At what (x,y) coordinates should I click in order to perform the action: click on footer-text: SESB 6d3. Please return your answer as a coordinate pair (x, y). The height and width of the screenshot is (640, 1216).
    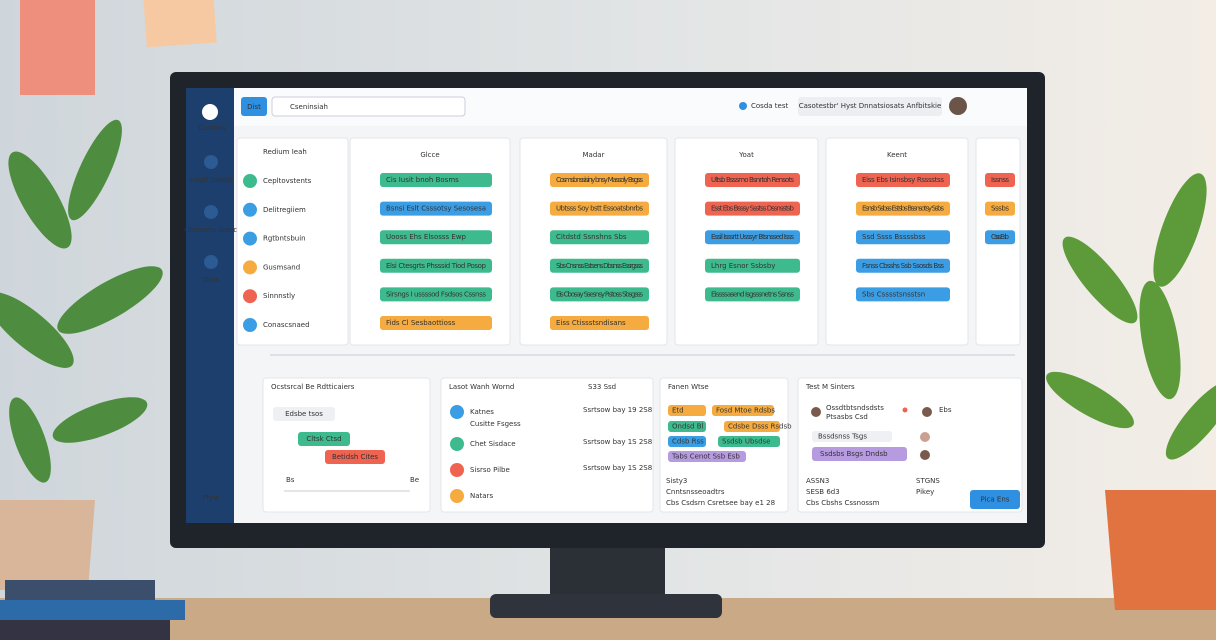
    Looking at the image, I should click on (823, 492).